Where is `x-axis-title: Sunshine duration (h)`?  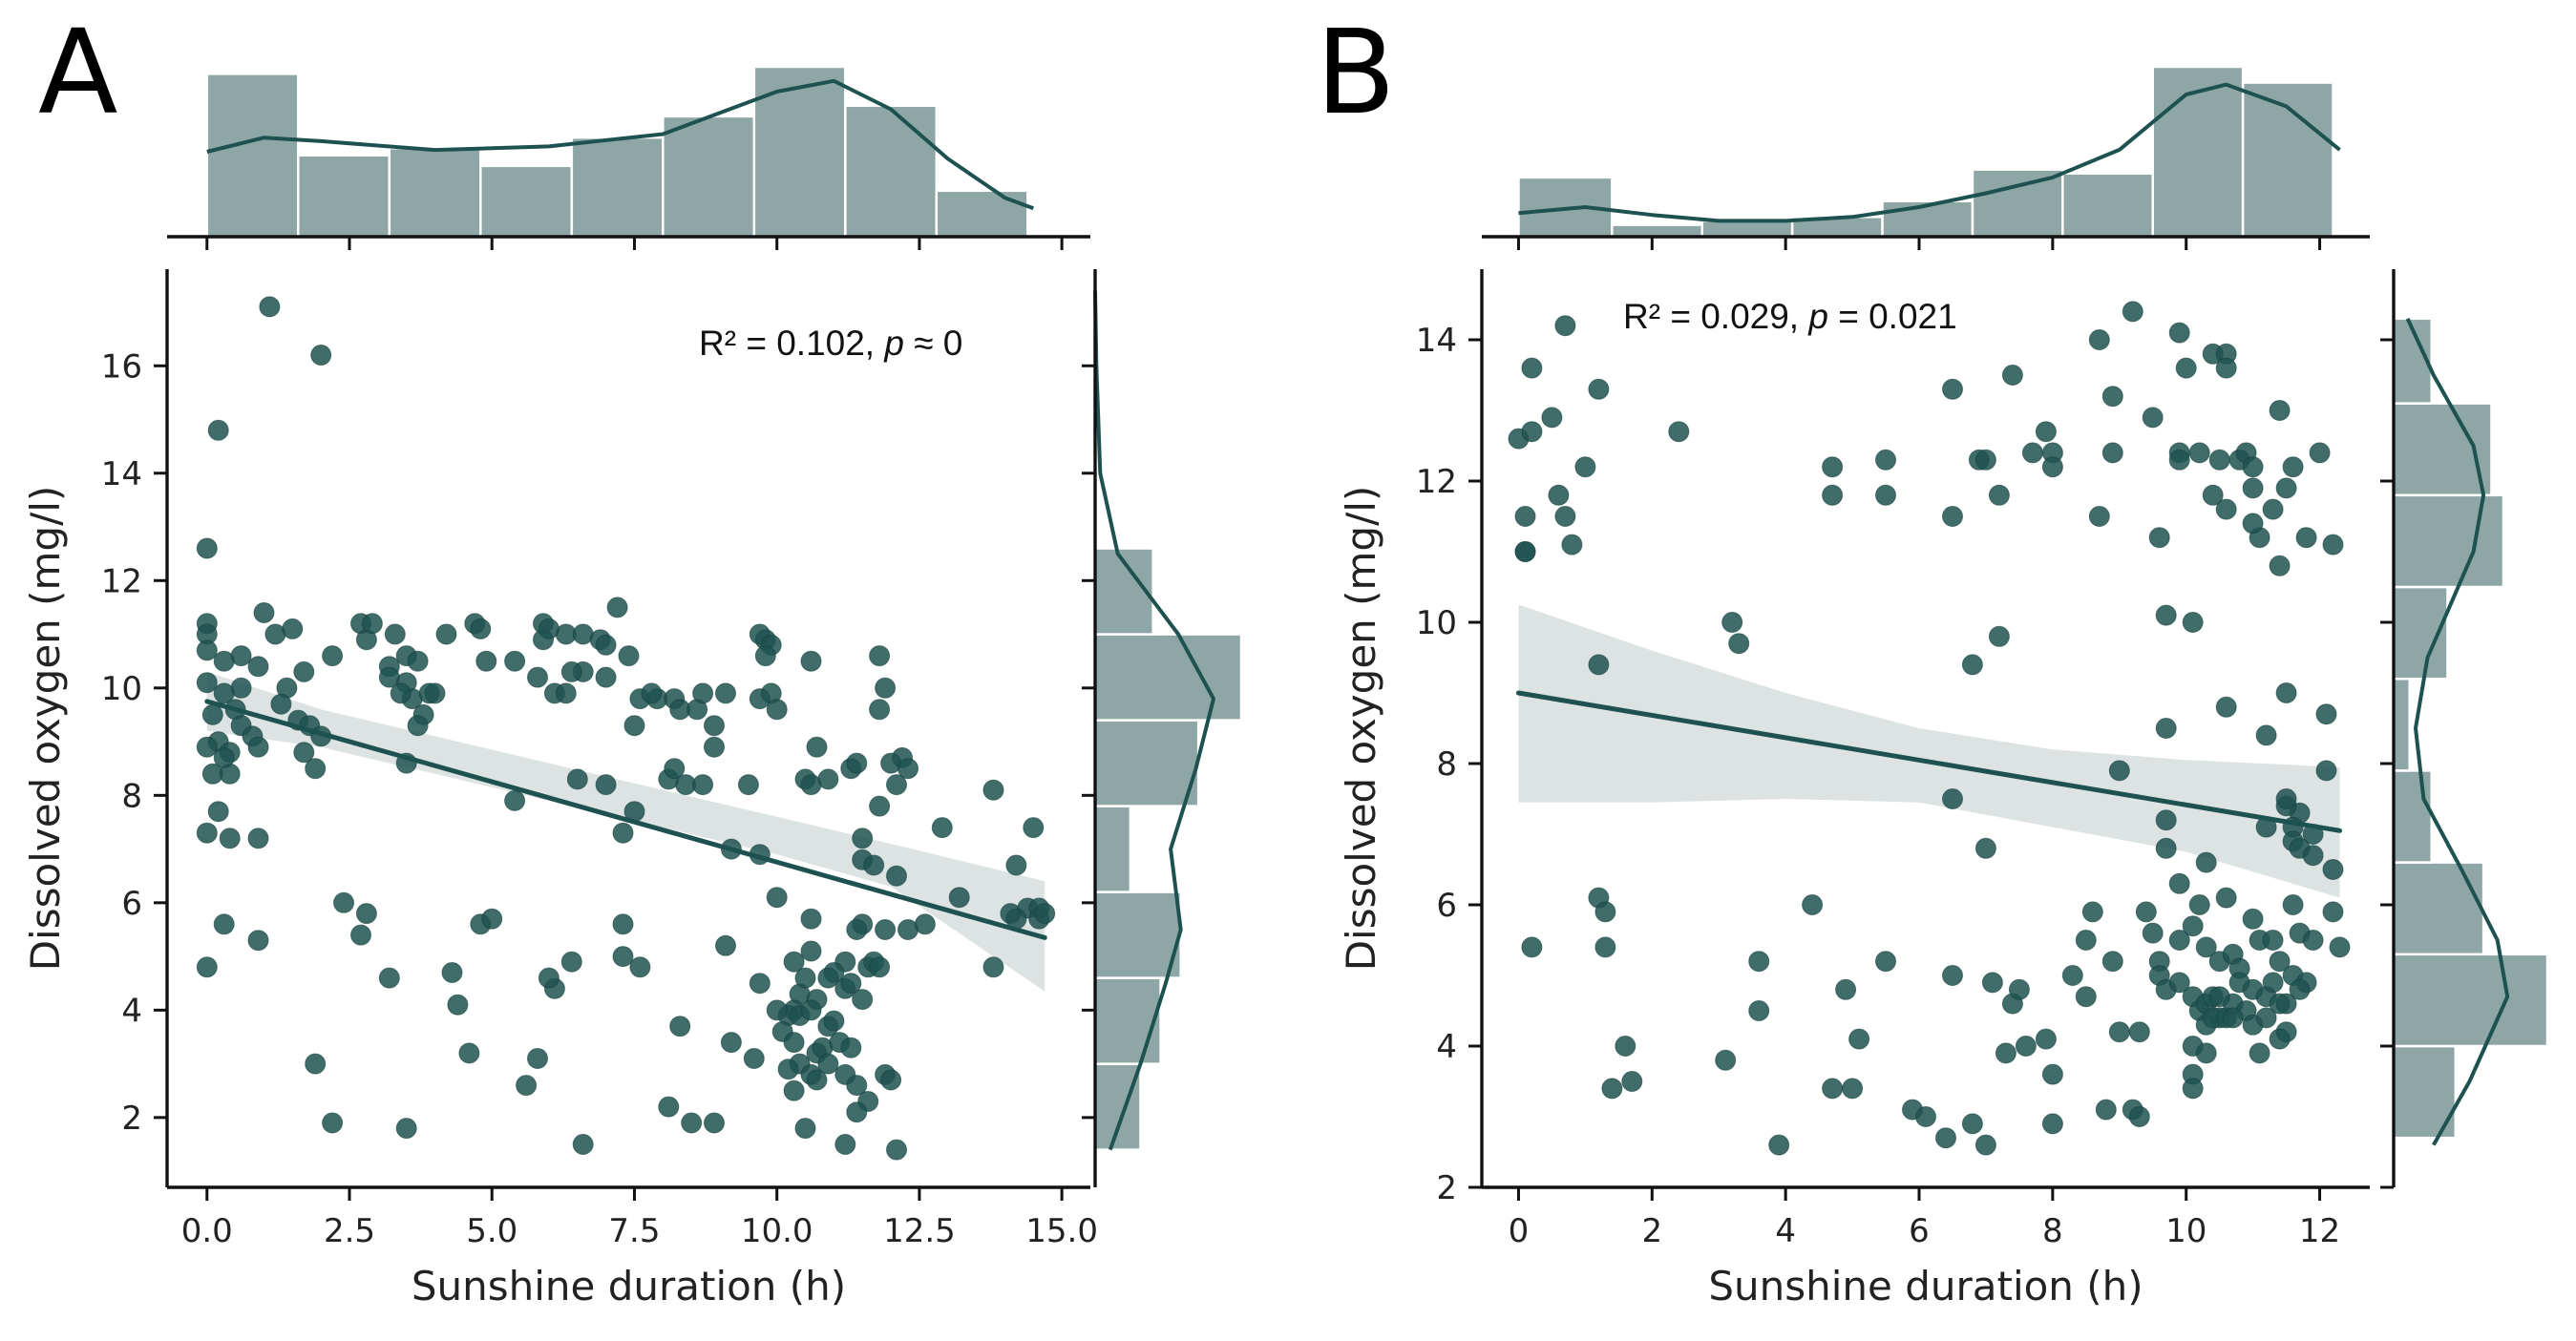 x-axis-title: Sunshine duration (h) is located at coordinates (1925, 1286).